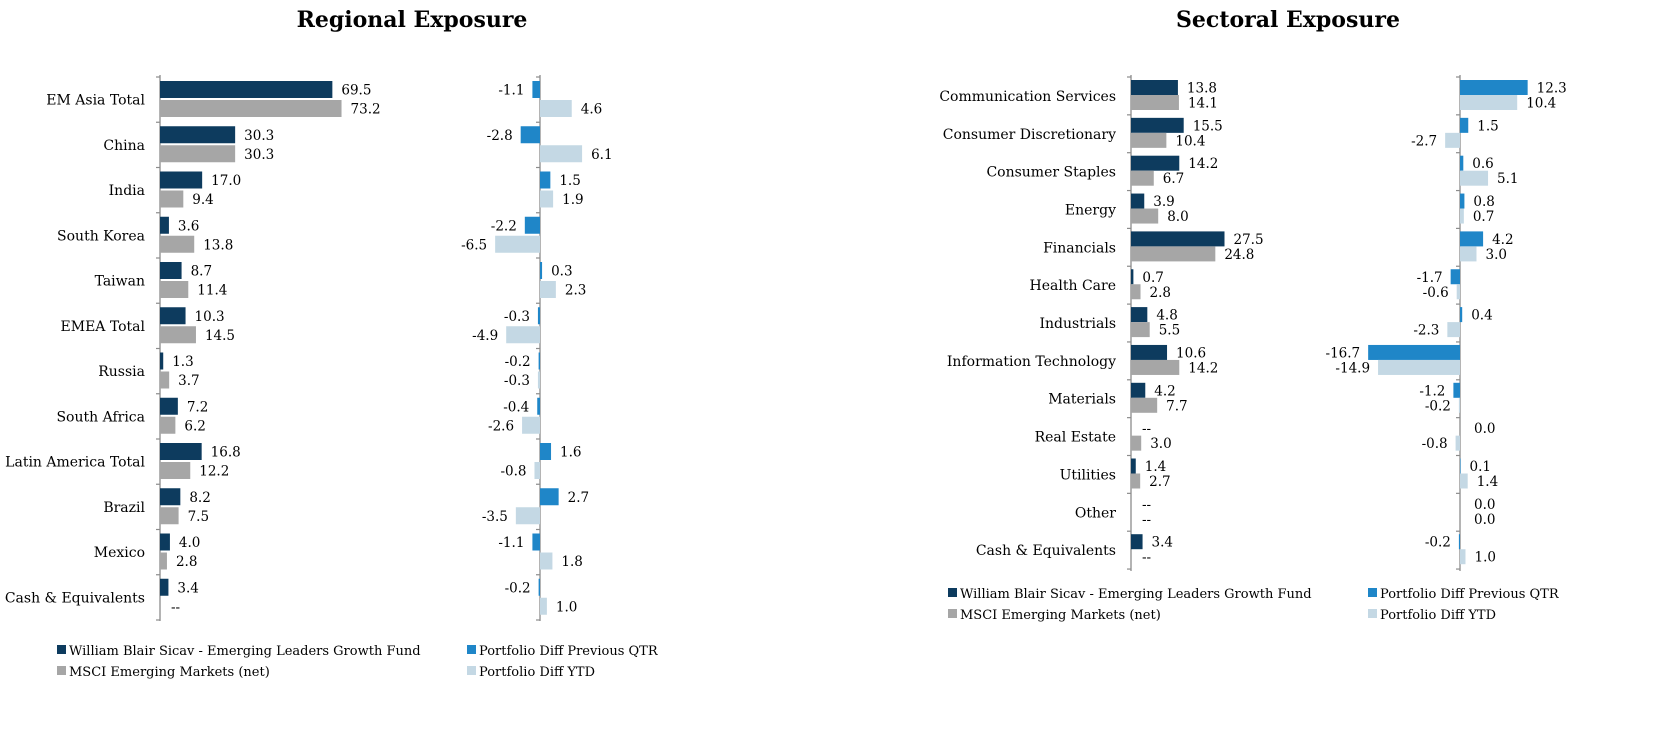 The height and width of the screenshot is (730, 1662). What do you see at coordinates (1155, 467) in the screenshot?
I see `sectoral-label-fund: 1.4` at bounding box center [1155, 467].